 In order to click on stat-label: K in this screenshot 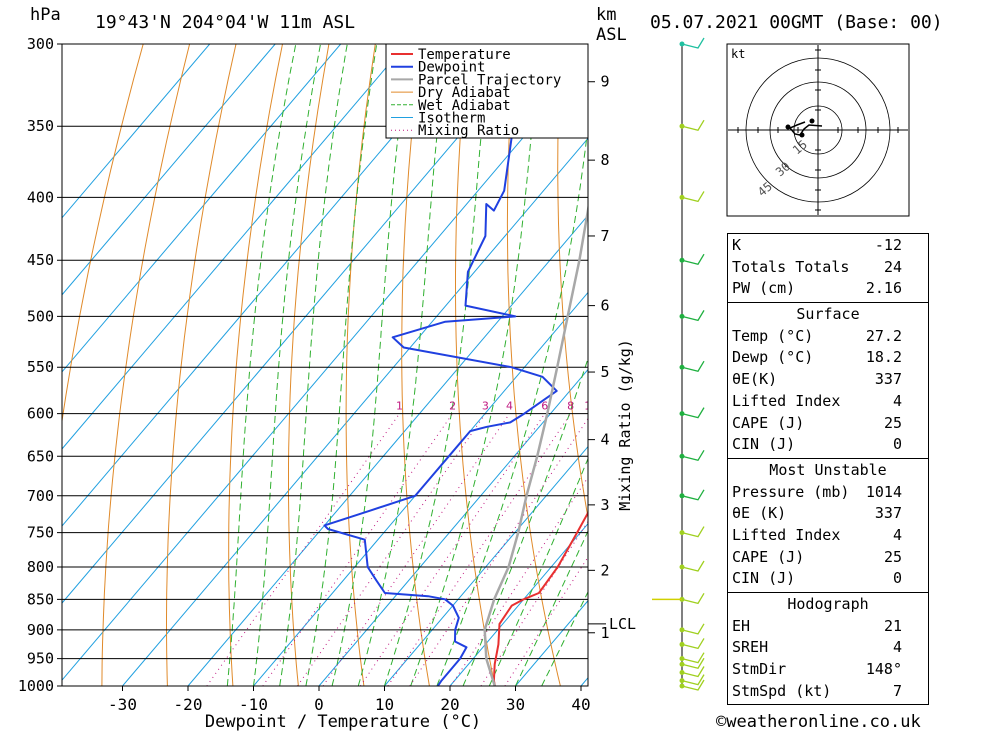, I will do `click(737, 245)`.